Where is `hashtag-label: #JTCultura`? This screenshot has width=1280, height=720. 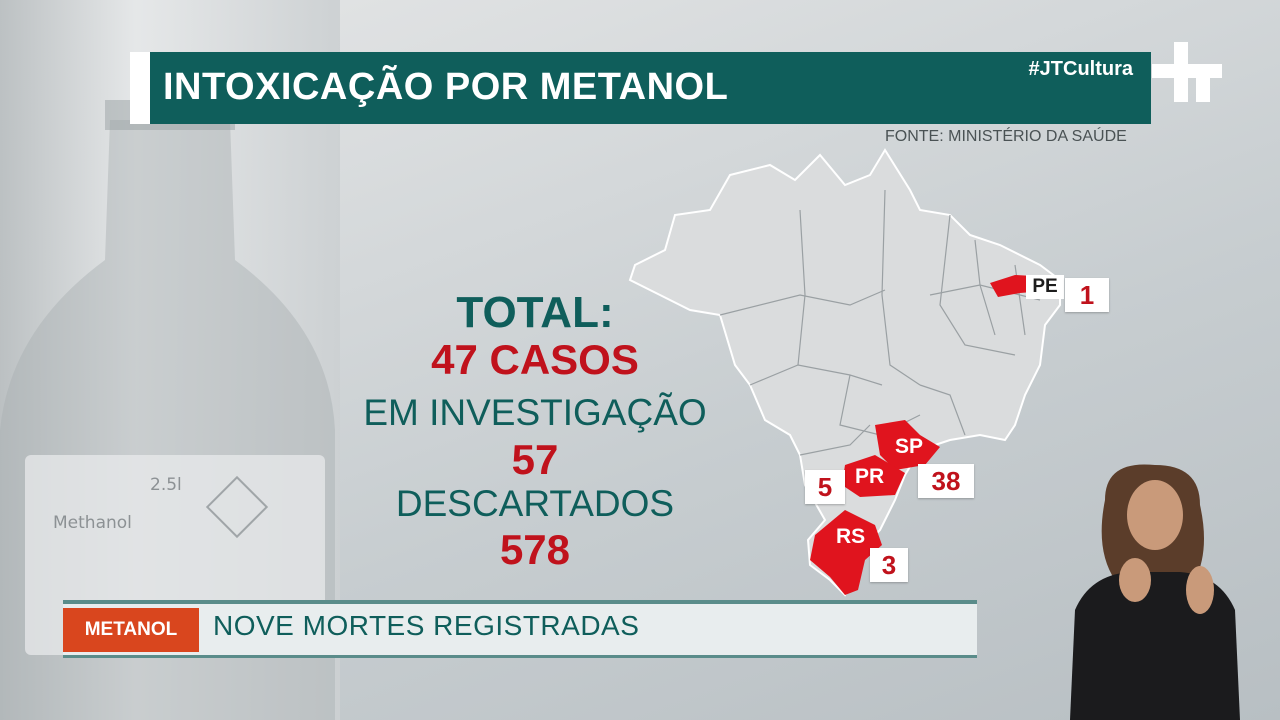 hashtag-label: #JTCultura is located at coordinates (1080, 69).